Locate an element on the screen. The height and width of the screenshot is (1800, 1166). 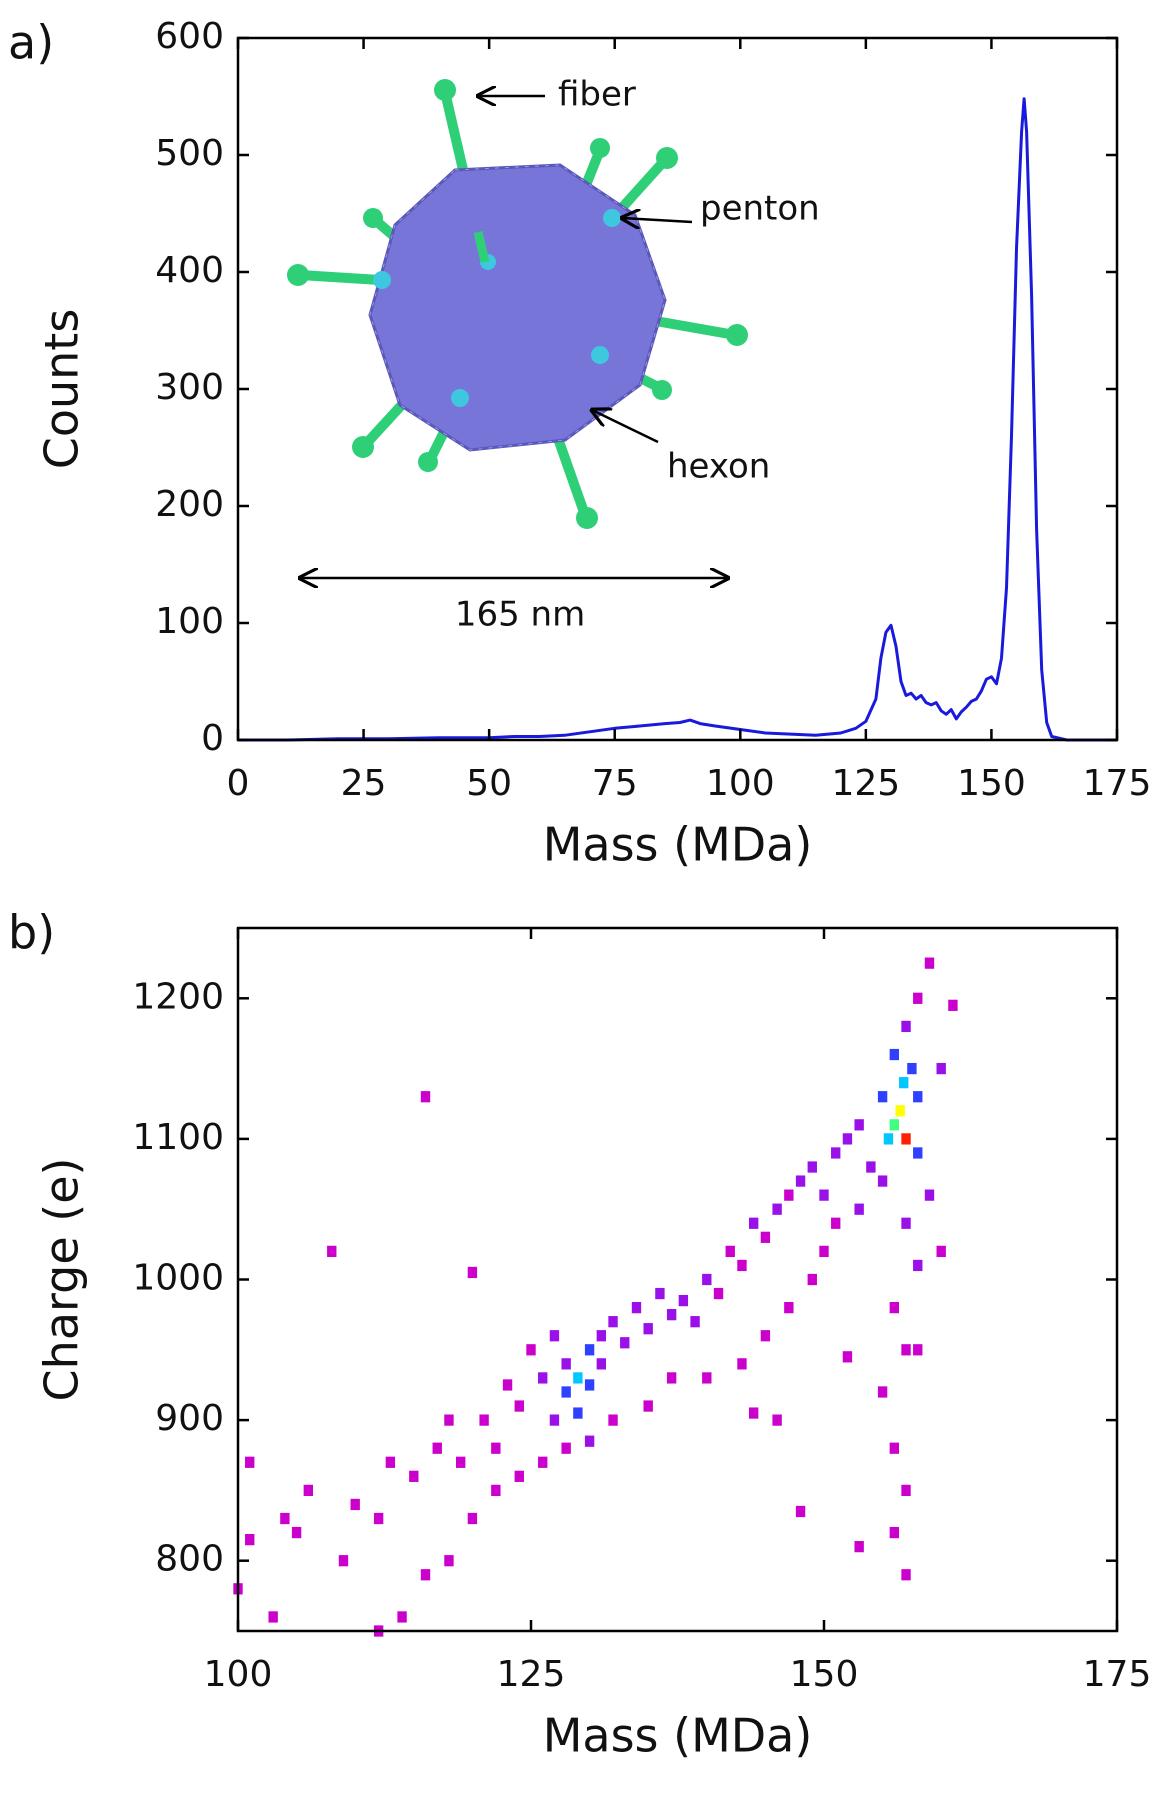
y-tick-label: 500 is located at coordinates (189, 153).